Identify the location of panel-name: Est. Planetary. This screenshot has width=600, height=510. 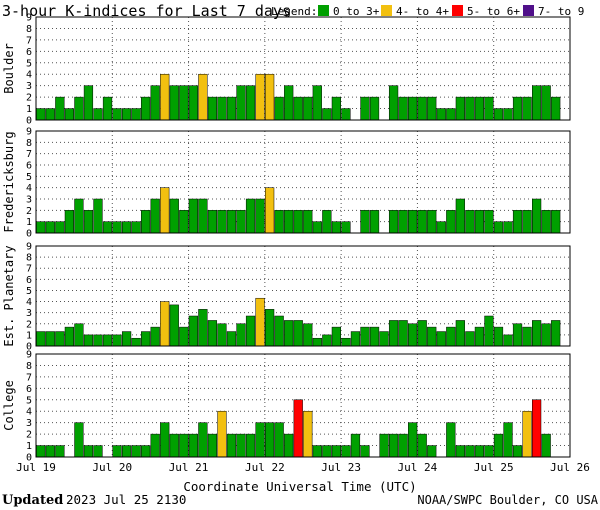
(9, 295).